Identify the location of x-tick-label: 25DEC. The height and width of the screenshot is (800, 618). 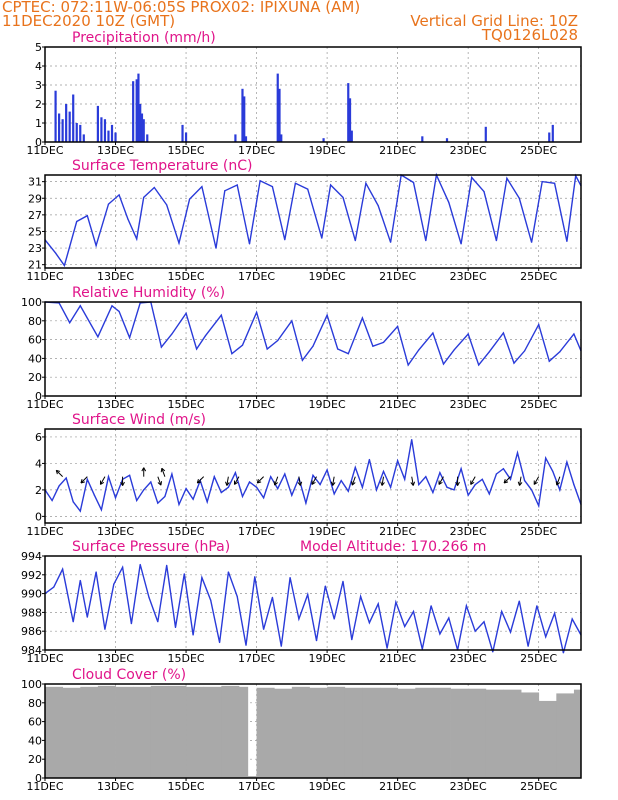
(538, 658).